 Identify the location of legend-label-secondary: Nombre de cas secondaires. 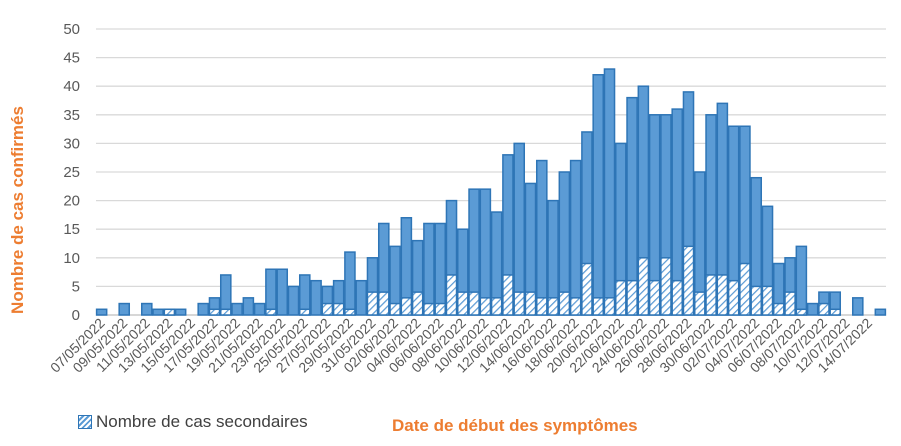
(202, 421).